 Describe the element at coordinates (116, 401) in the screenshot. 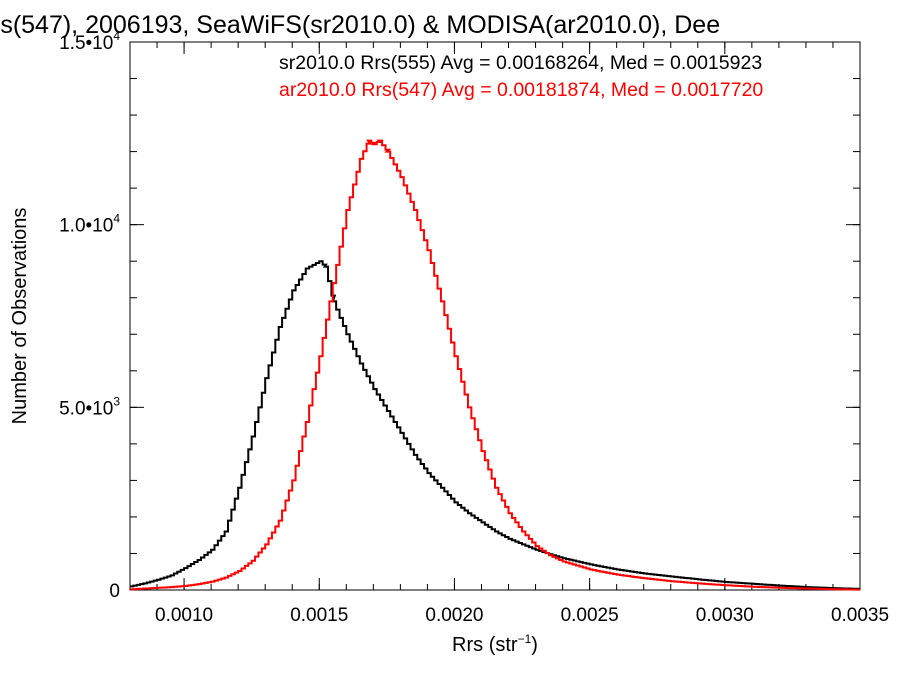

I see `y-tick-exponent: 3` at that location.